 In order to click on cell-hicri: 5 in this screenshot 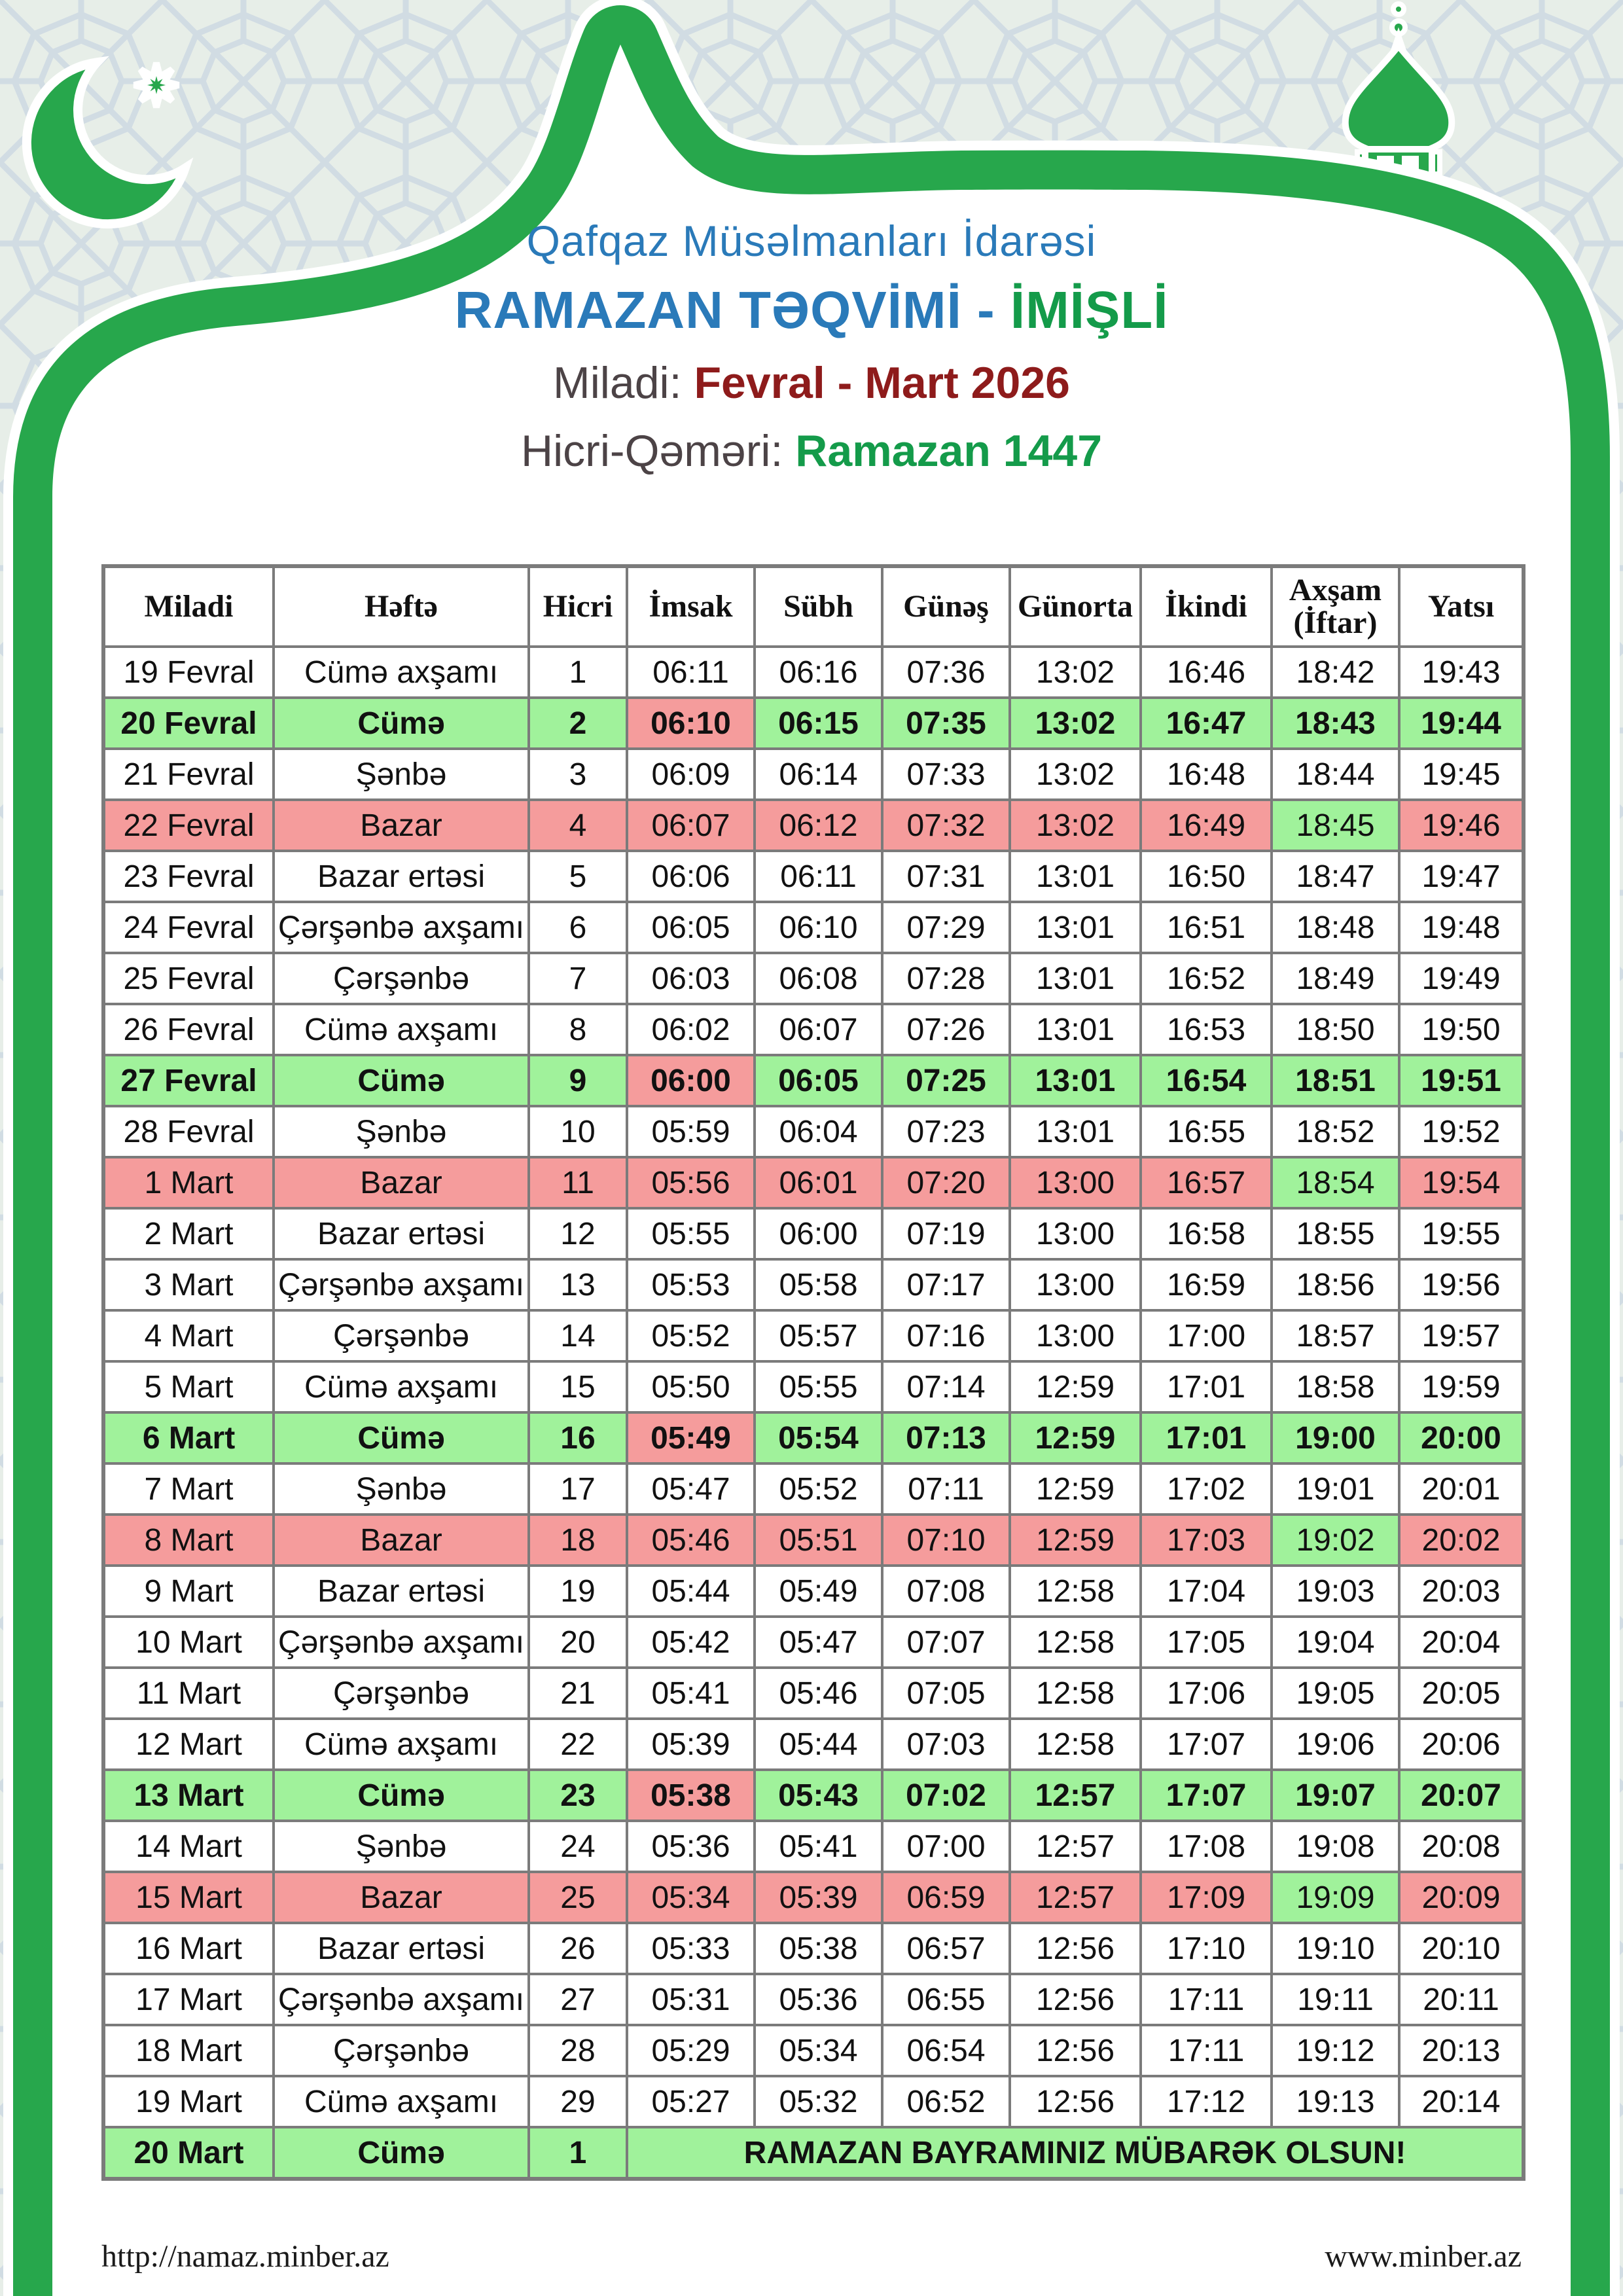, I will do `click(577, 876)`.